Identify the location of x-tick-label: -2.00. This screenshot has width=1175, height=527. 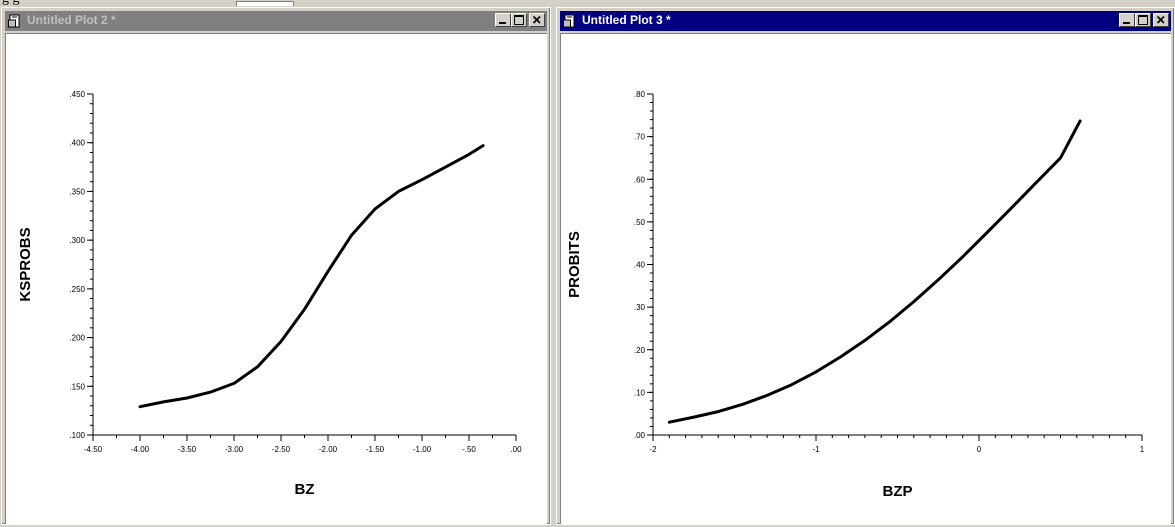
(328, 449).